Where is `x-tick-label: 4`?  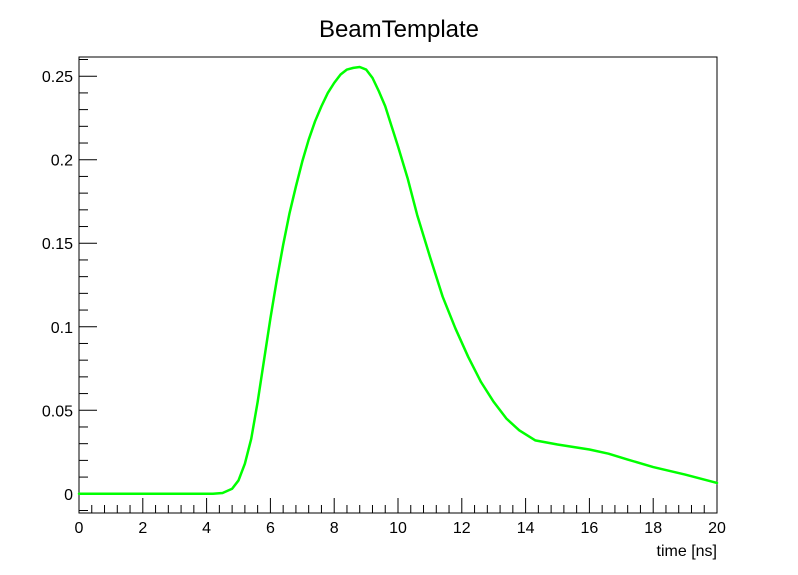 x-tick-label: 4 is located at coordinates (206, 528).